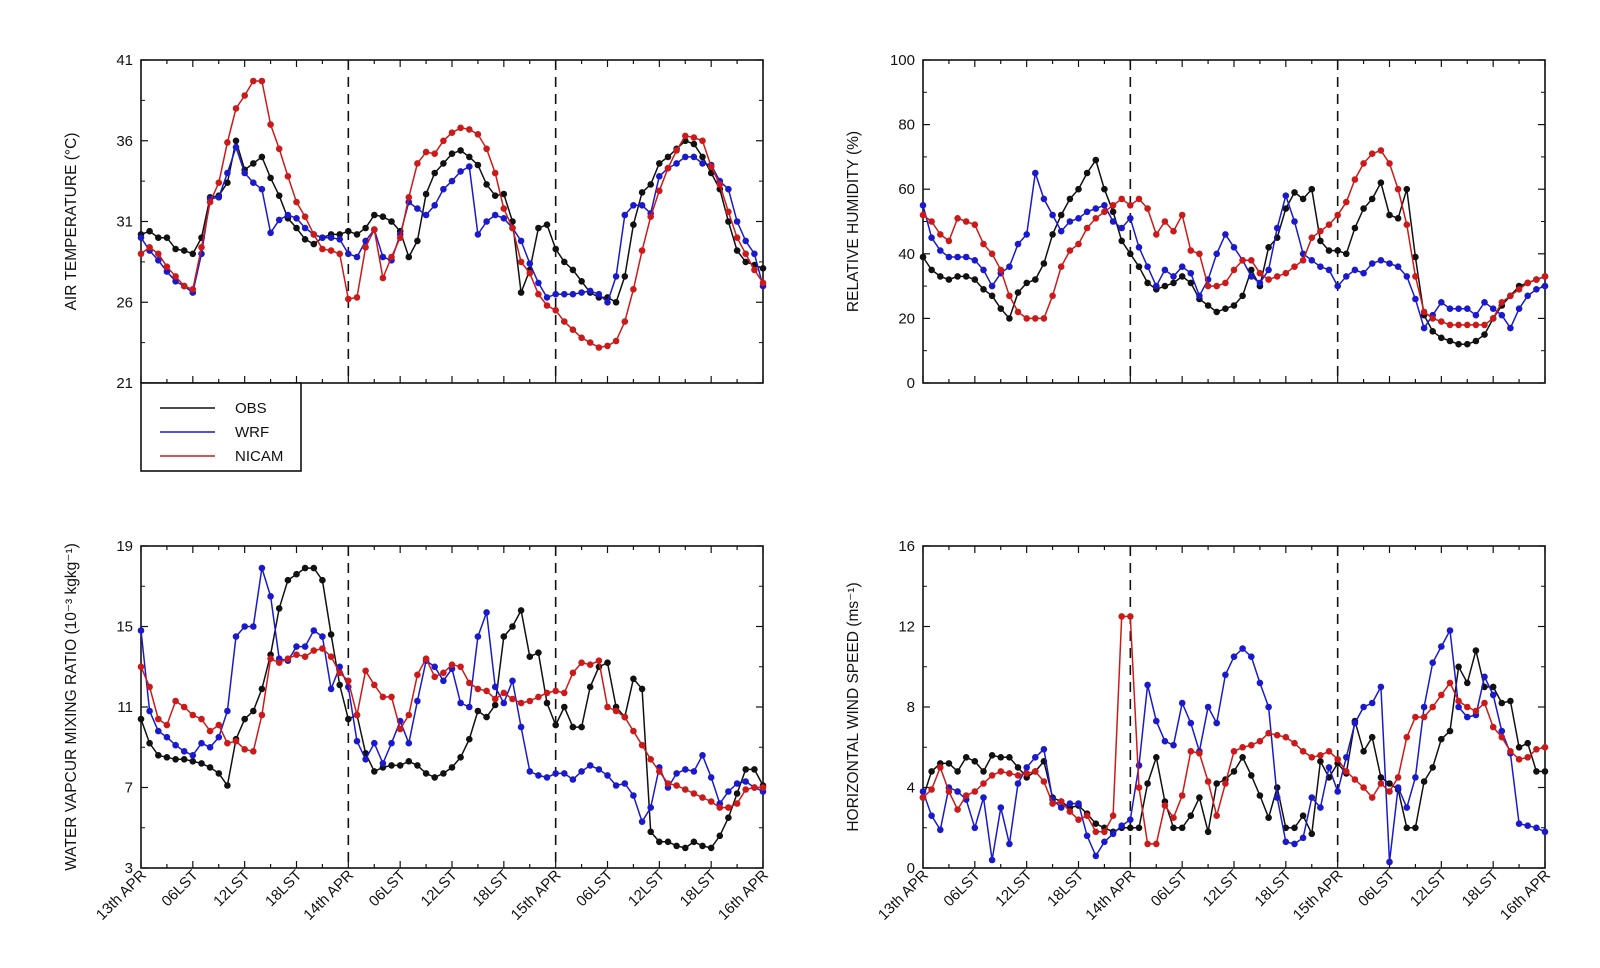 The image size is (1600, 968). Describe the element at coordinates (911, 707) in the screenshot. I see `y-tick-label: 8` at that location.